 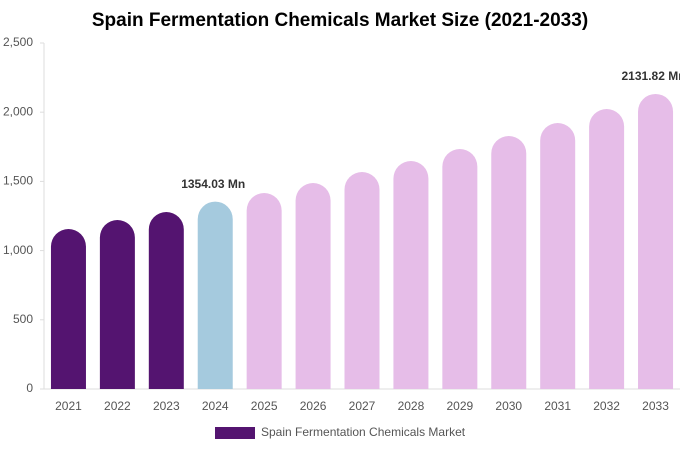 What do you see at coordinates (18, 181) in the screenshot?
I see `y-tick-label: 1,500` at bounding box center [18, 181].